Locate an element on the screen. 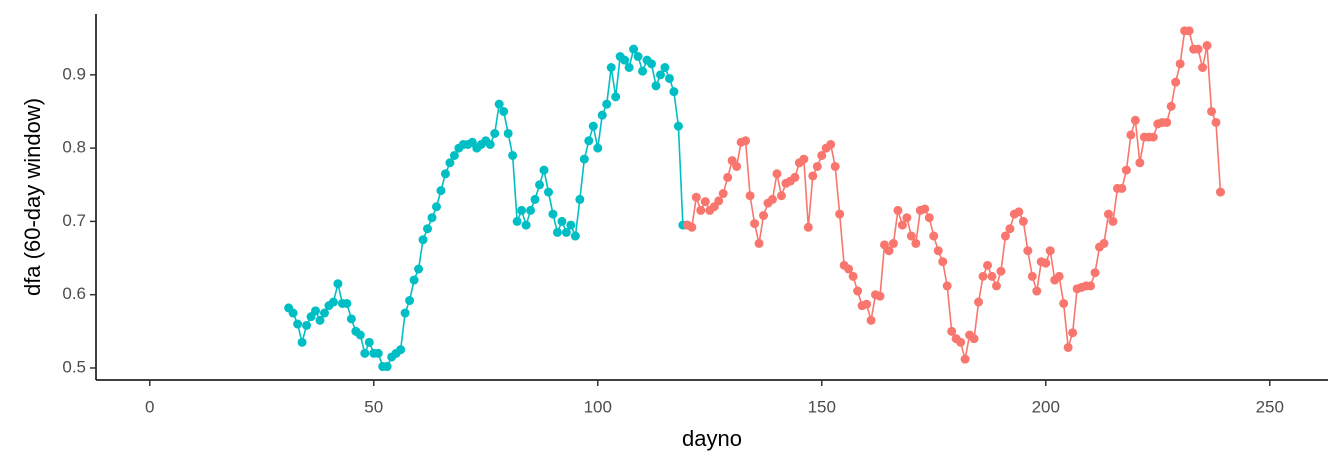  y-tick-label: 0.5 is located at coordinates (74, 366).